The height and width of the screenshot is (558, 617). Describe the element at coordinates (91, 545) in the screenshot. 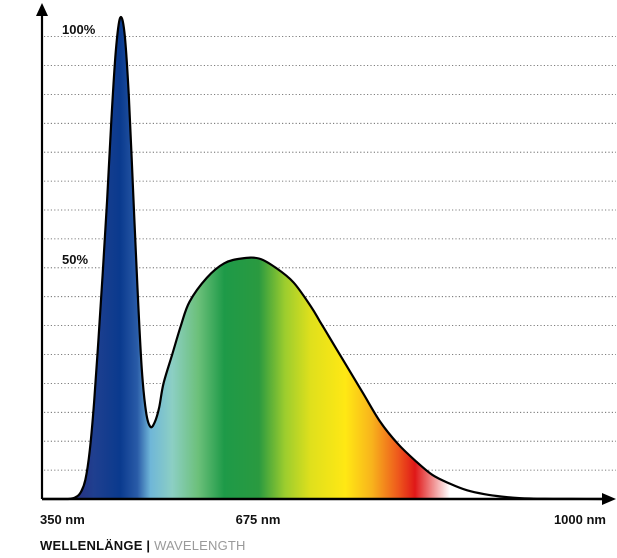

I see `x-axis-title-de: WELLENLÄNGE` at that location.